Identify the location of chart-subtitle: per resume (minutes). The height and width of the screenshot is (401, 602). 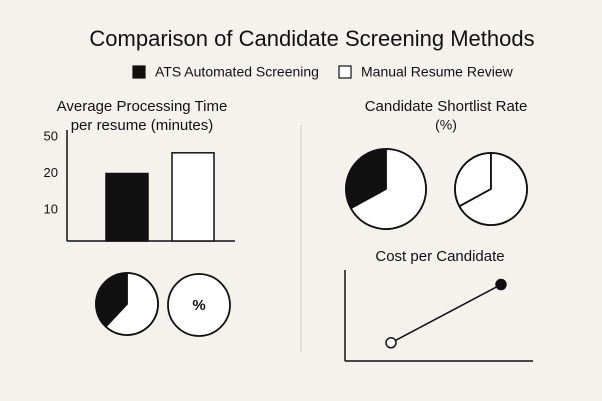
(142, 125).